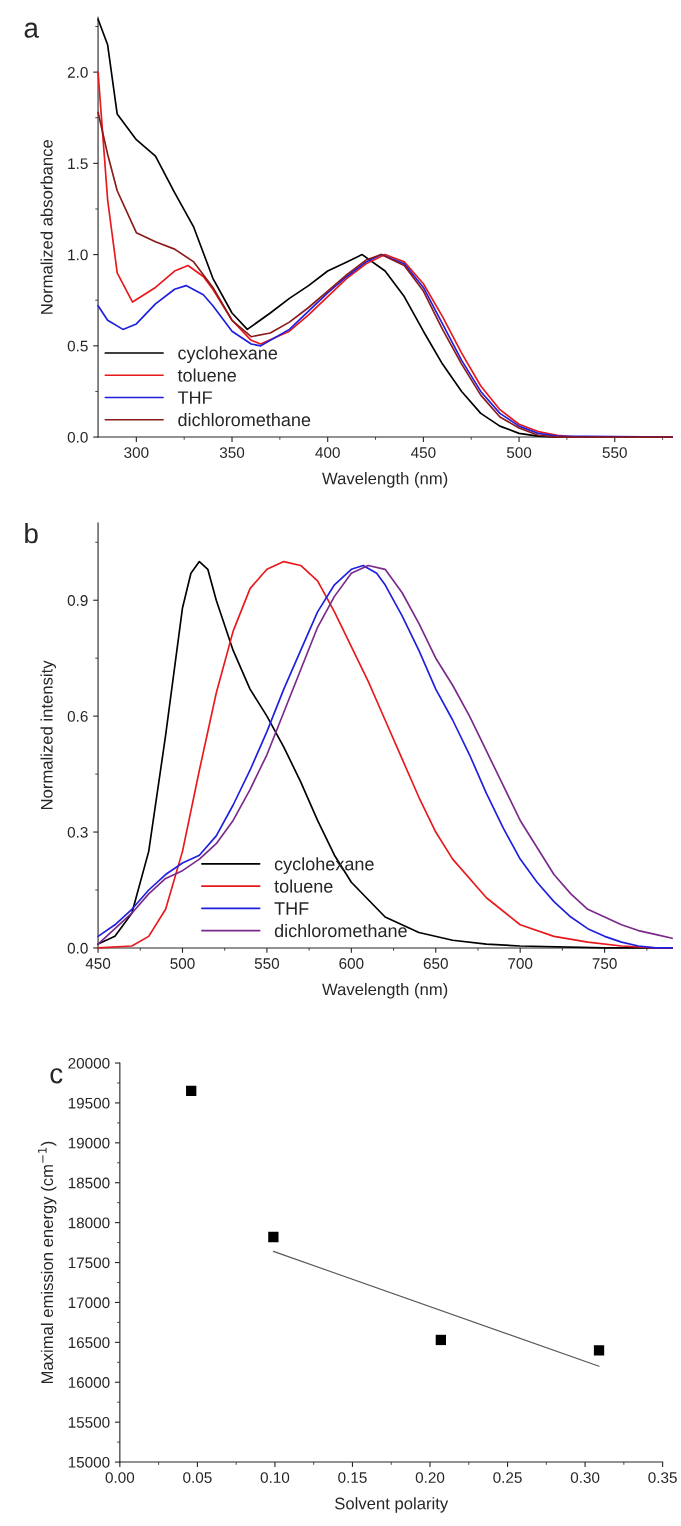 The image size is (681, 1526). What do you see at coordinates (89, 1143) in the screenshot?
I see `y-tick-label: 19000` at bounding box center [89, 1143].